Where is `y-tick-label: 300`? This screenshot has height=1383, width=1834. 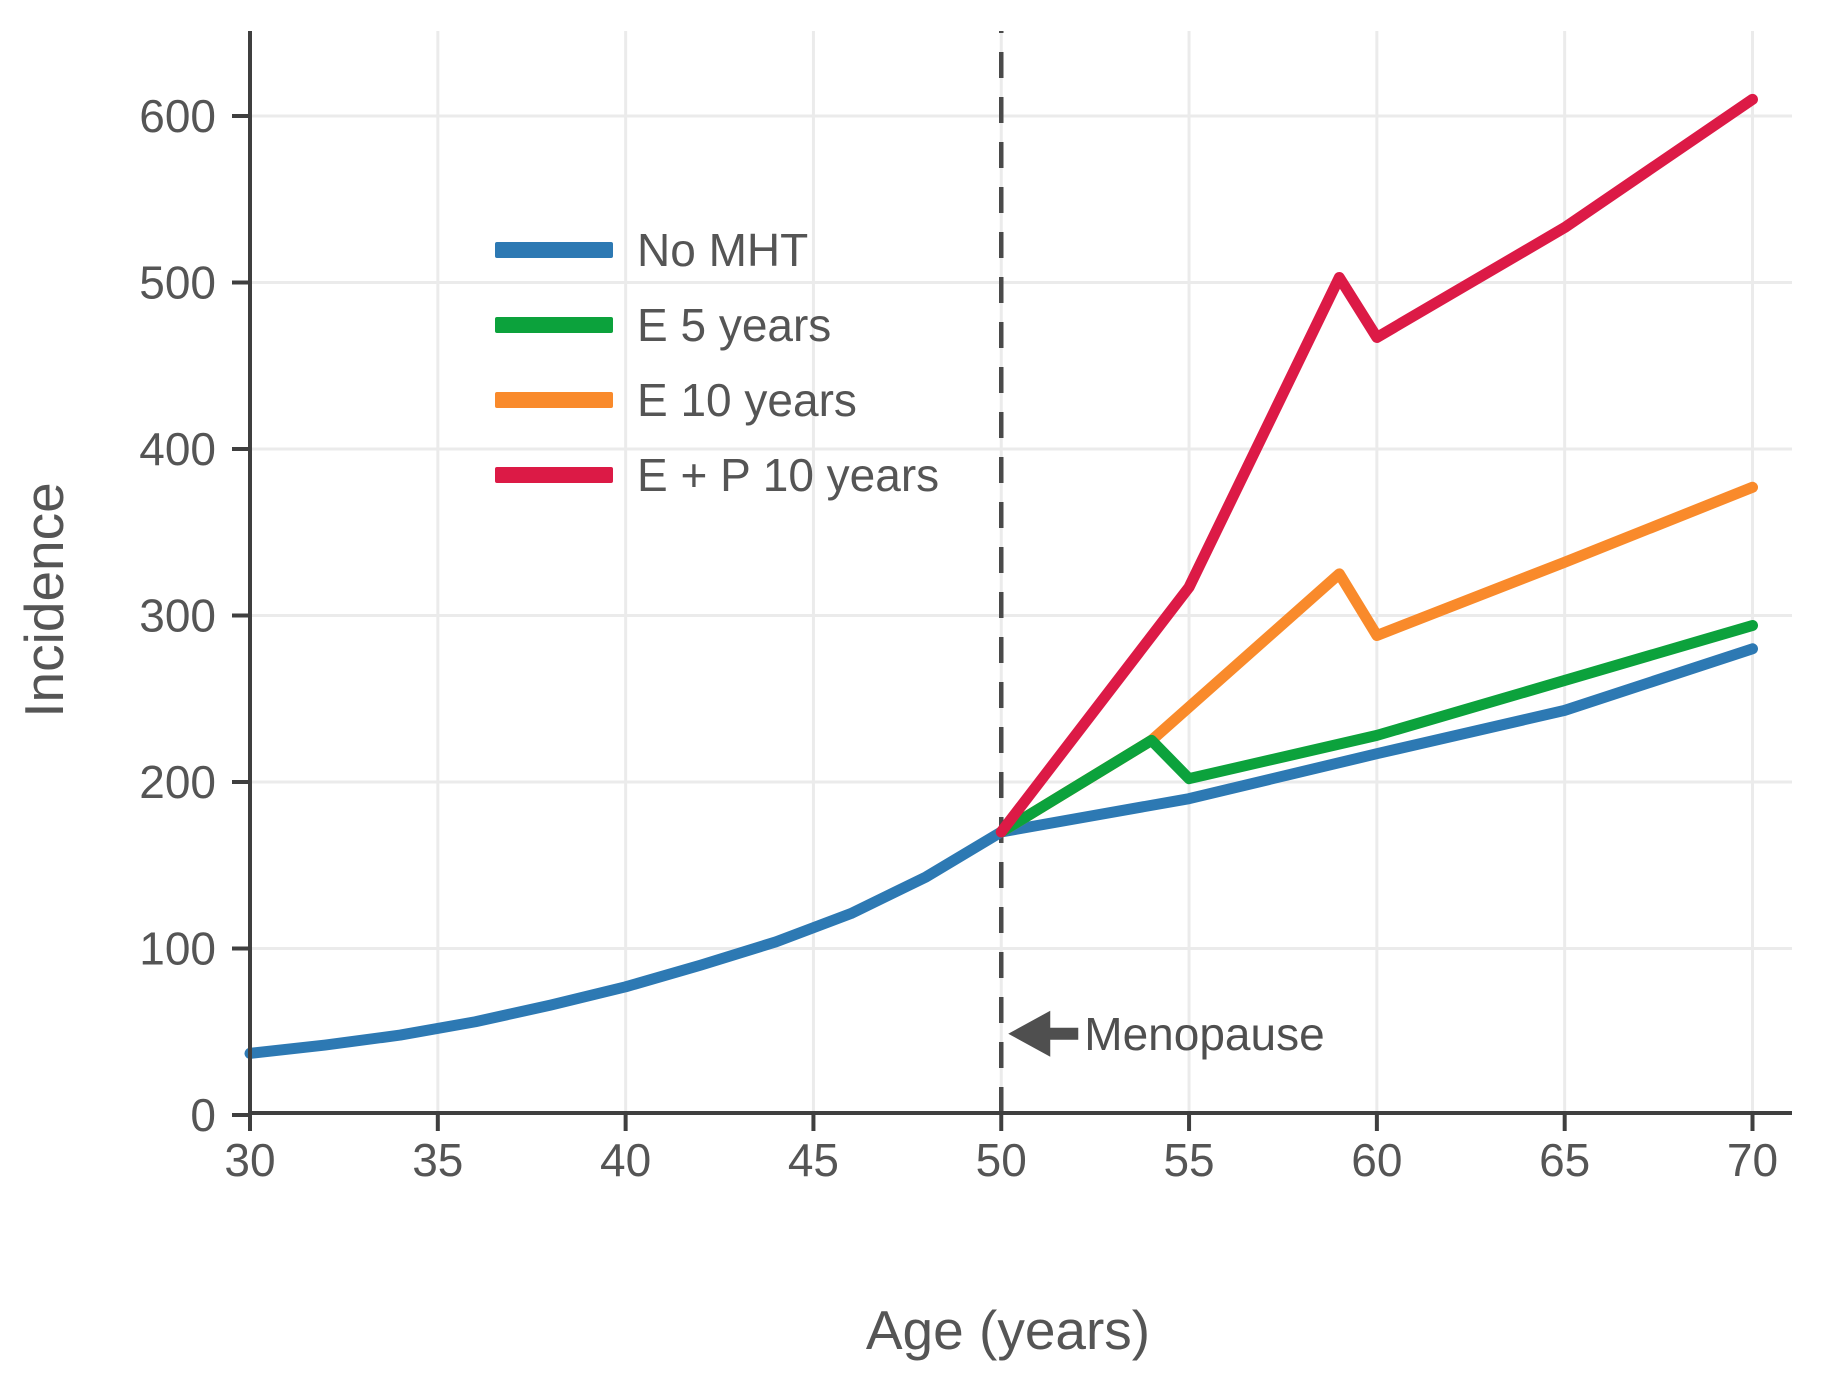 y-tick-label: 300 is located at coordinates (177, 616).